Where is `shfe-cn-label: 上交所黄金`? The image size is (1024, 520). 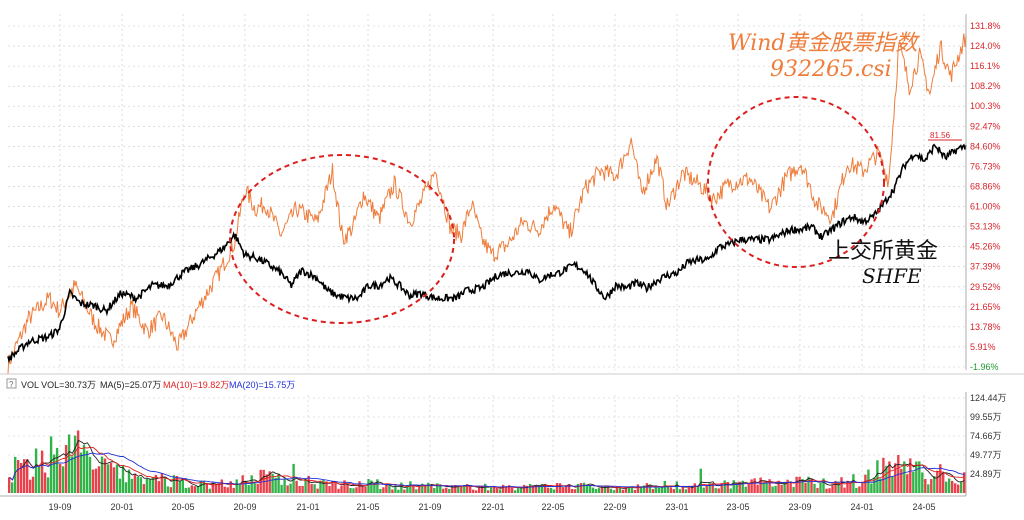 shfe-cn-label: 上交所黄金 is located at coordinates (883, 250).